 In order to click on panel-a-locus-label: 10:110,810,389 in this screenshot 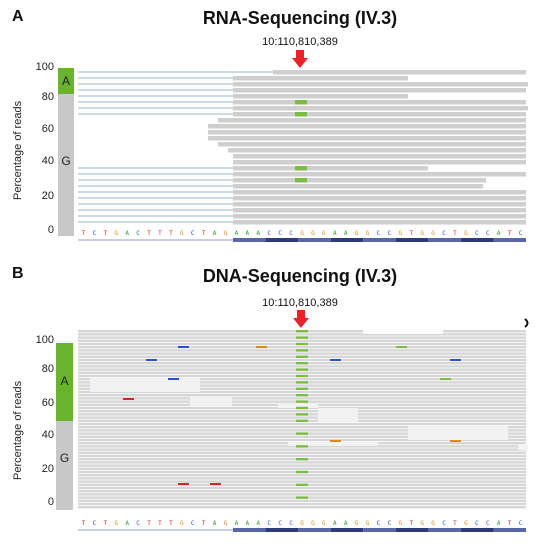, I will do `click(300, 42)`.